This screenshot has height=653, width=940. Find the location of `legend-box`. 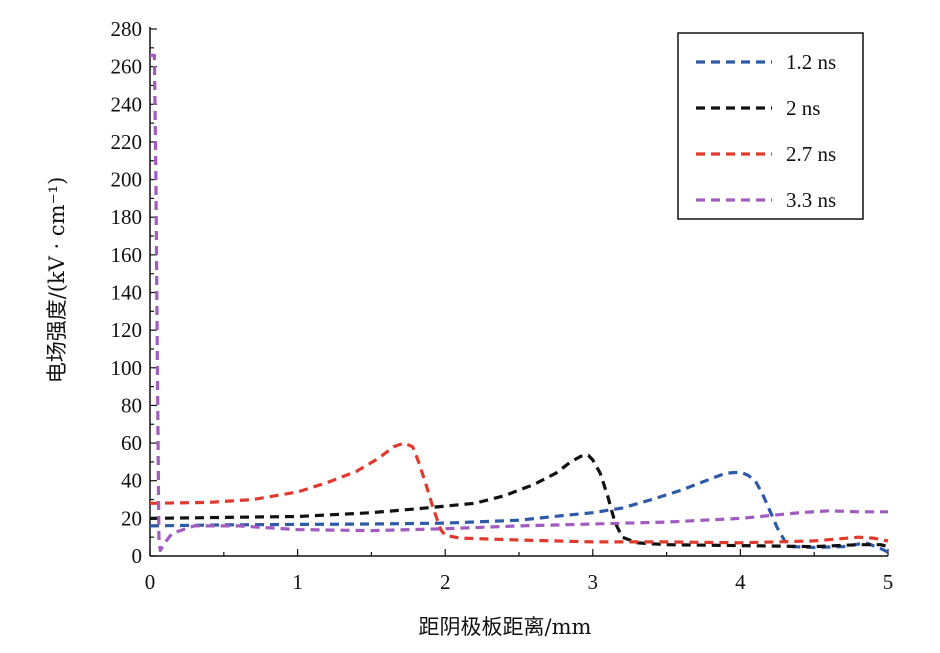

legend-box is located at coordinates (770, 126).